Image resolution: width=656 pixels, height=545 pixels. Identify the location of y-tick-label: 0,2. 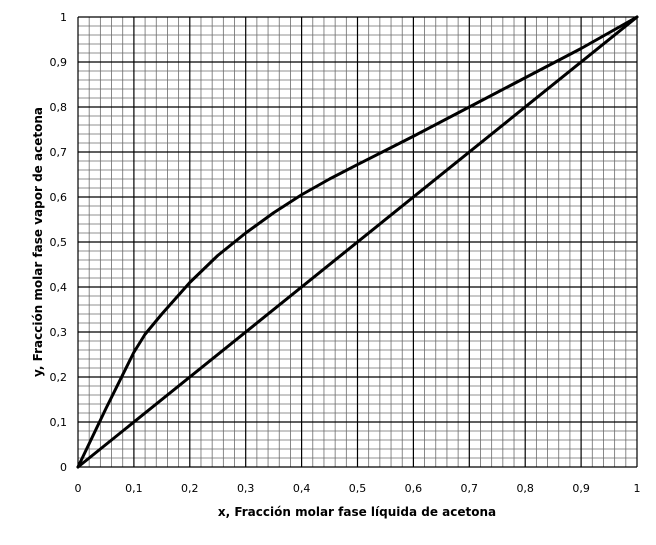
(59, 377).